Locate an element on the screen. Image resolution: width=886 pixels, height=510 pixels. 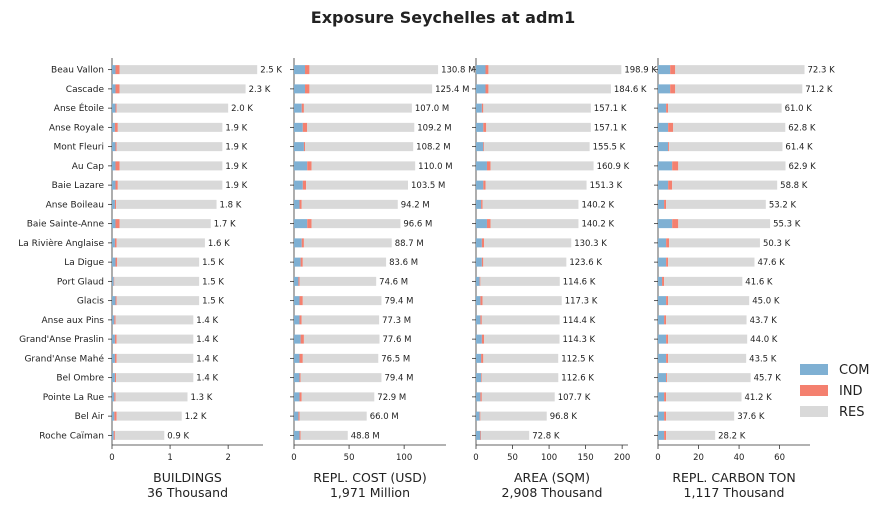
x-tick-label: 60 is located at coordinates (779, 458).